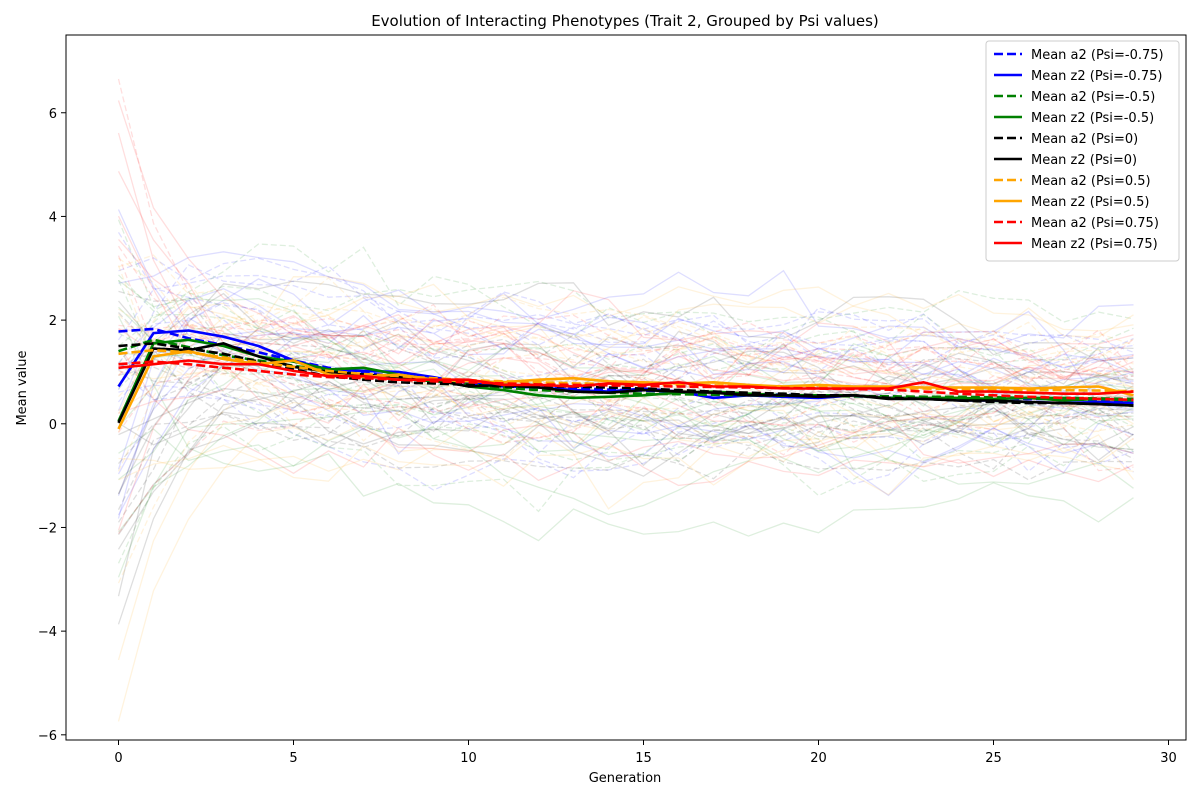  Describe the element at coordinates (1092, 118) in the screenshot. I see `legend-entry: Mean z2 (Psi=-0.5)` at that location.